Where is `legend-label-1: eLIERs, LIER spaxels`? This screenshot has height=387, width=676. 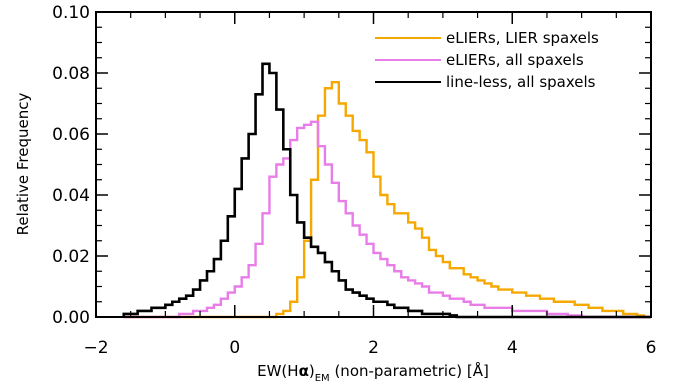 legend-label-1: eLIERs, LIER spaxels is located at coordinates (522, 38).